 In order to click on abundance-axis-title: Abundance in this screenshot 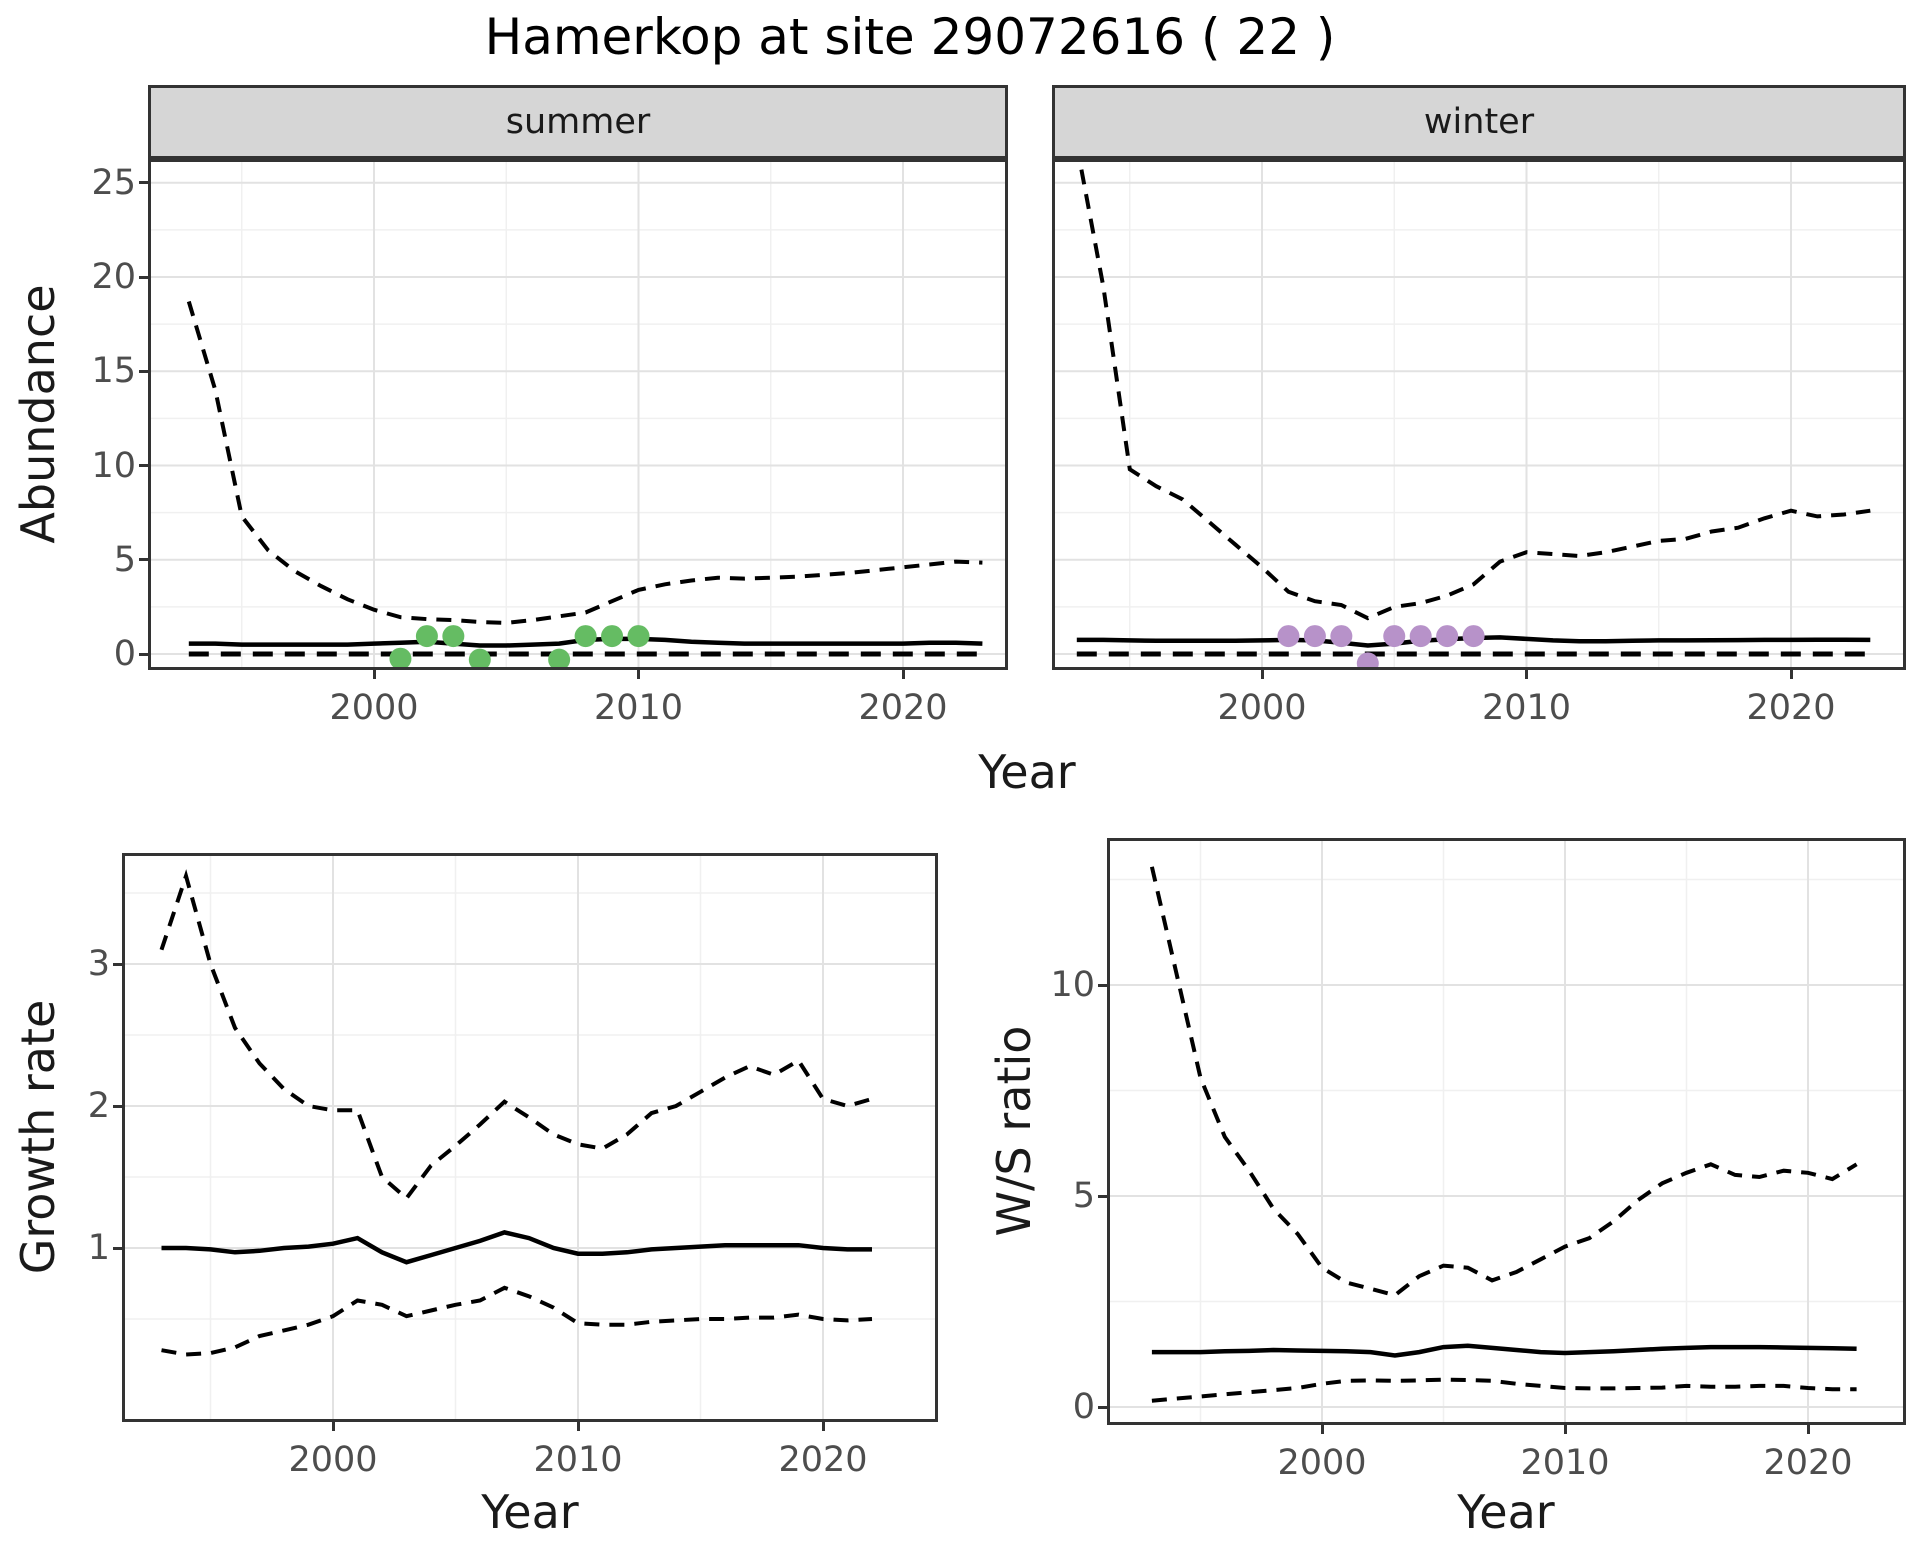, I will do `click(38, 414)`.